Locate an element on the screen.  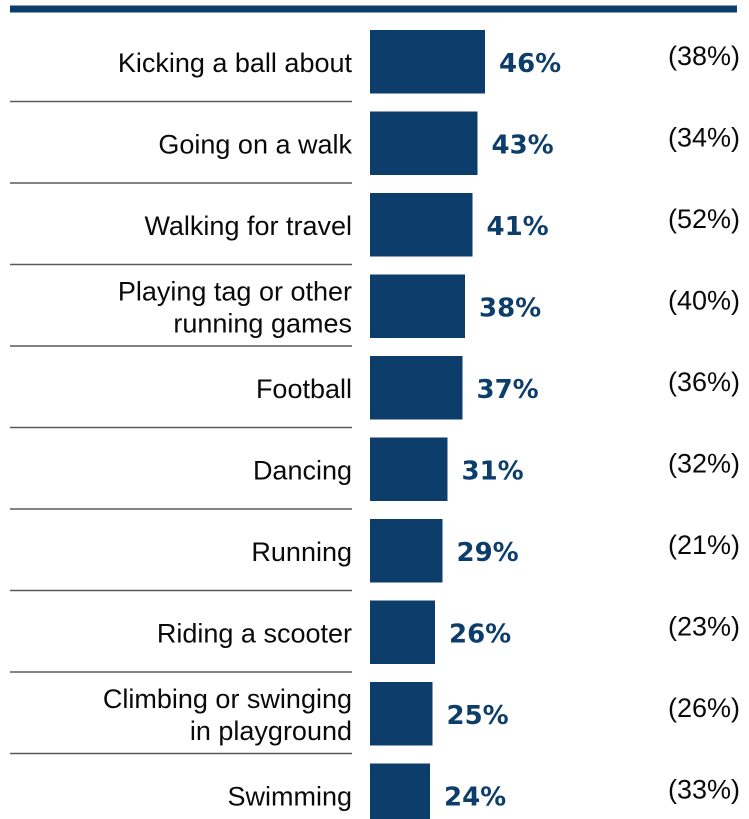
comparison-label: (21%) is located at coordinates (704, 545).